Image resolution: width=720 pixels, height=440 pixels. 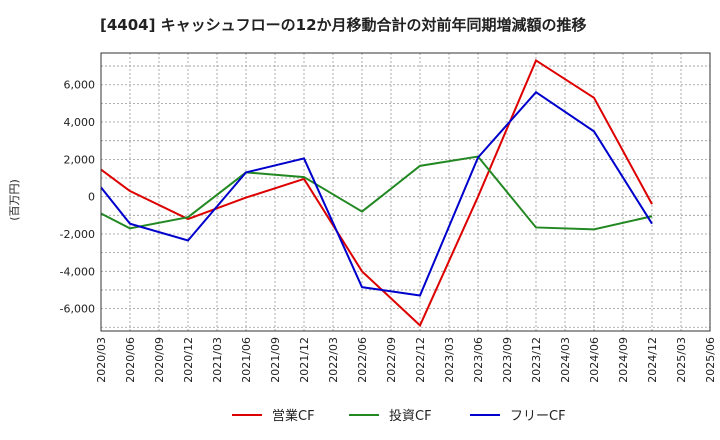 What do you see at coordinates (449, 360) in the screenshot?
I see `x-tick-label: 2023/03` at bounding box center [449, 360].